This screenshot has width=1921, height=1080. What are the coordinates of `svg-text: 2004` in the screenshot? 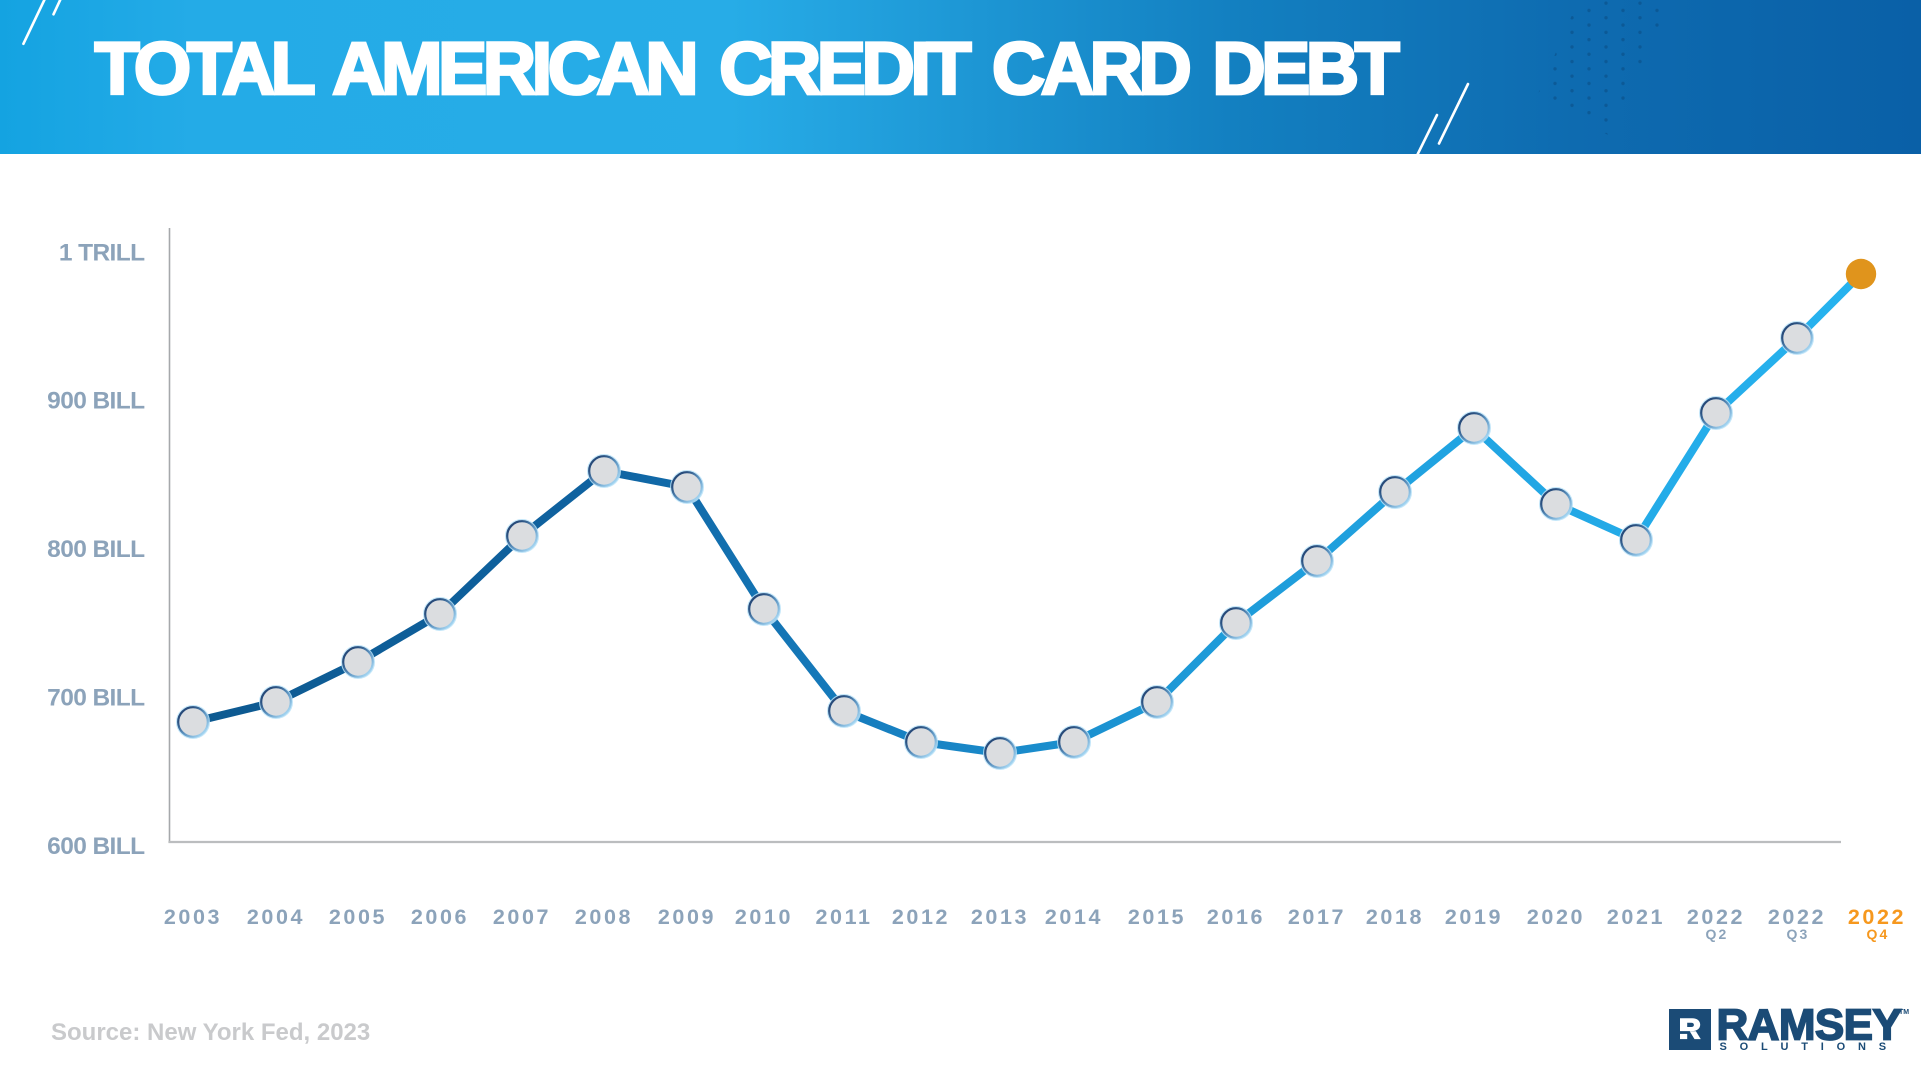 It's located at (276, 917).